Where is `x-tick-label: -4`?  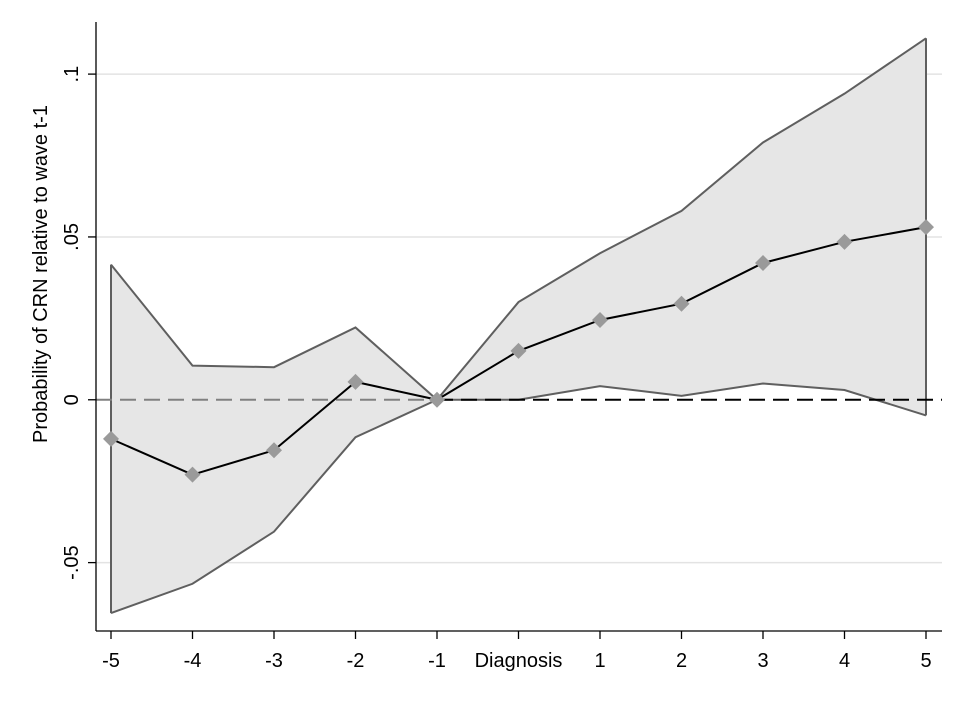 x-tick-label: -4 is located at coordinates (193, 661).